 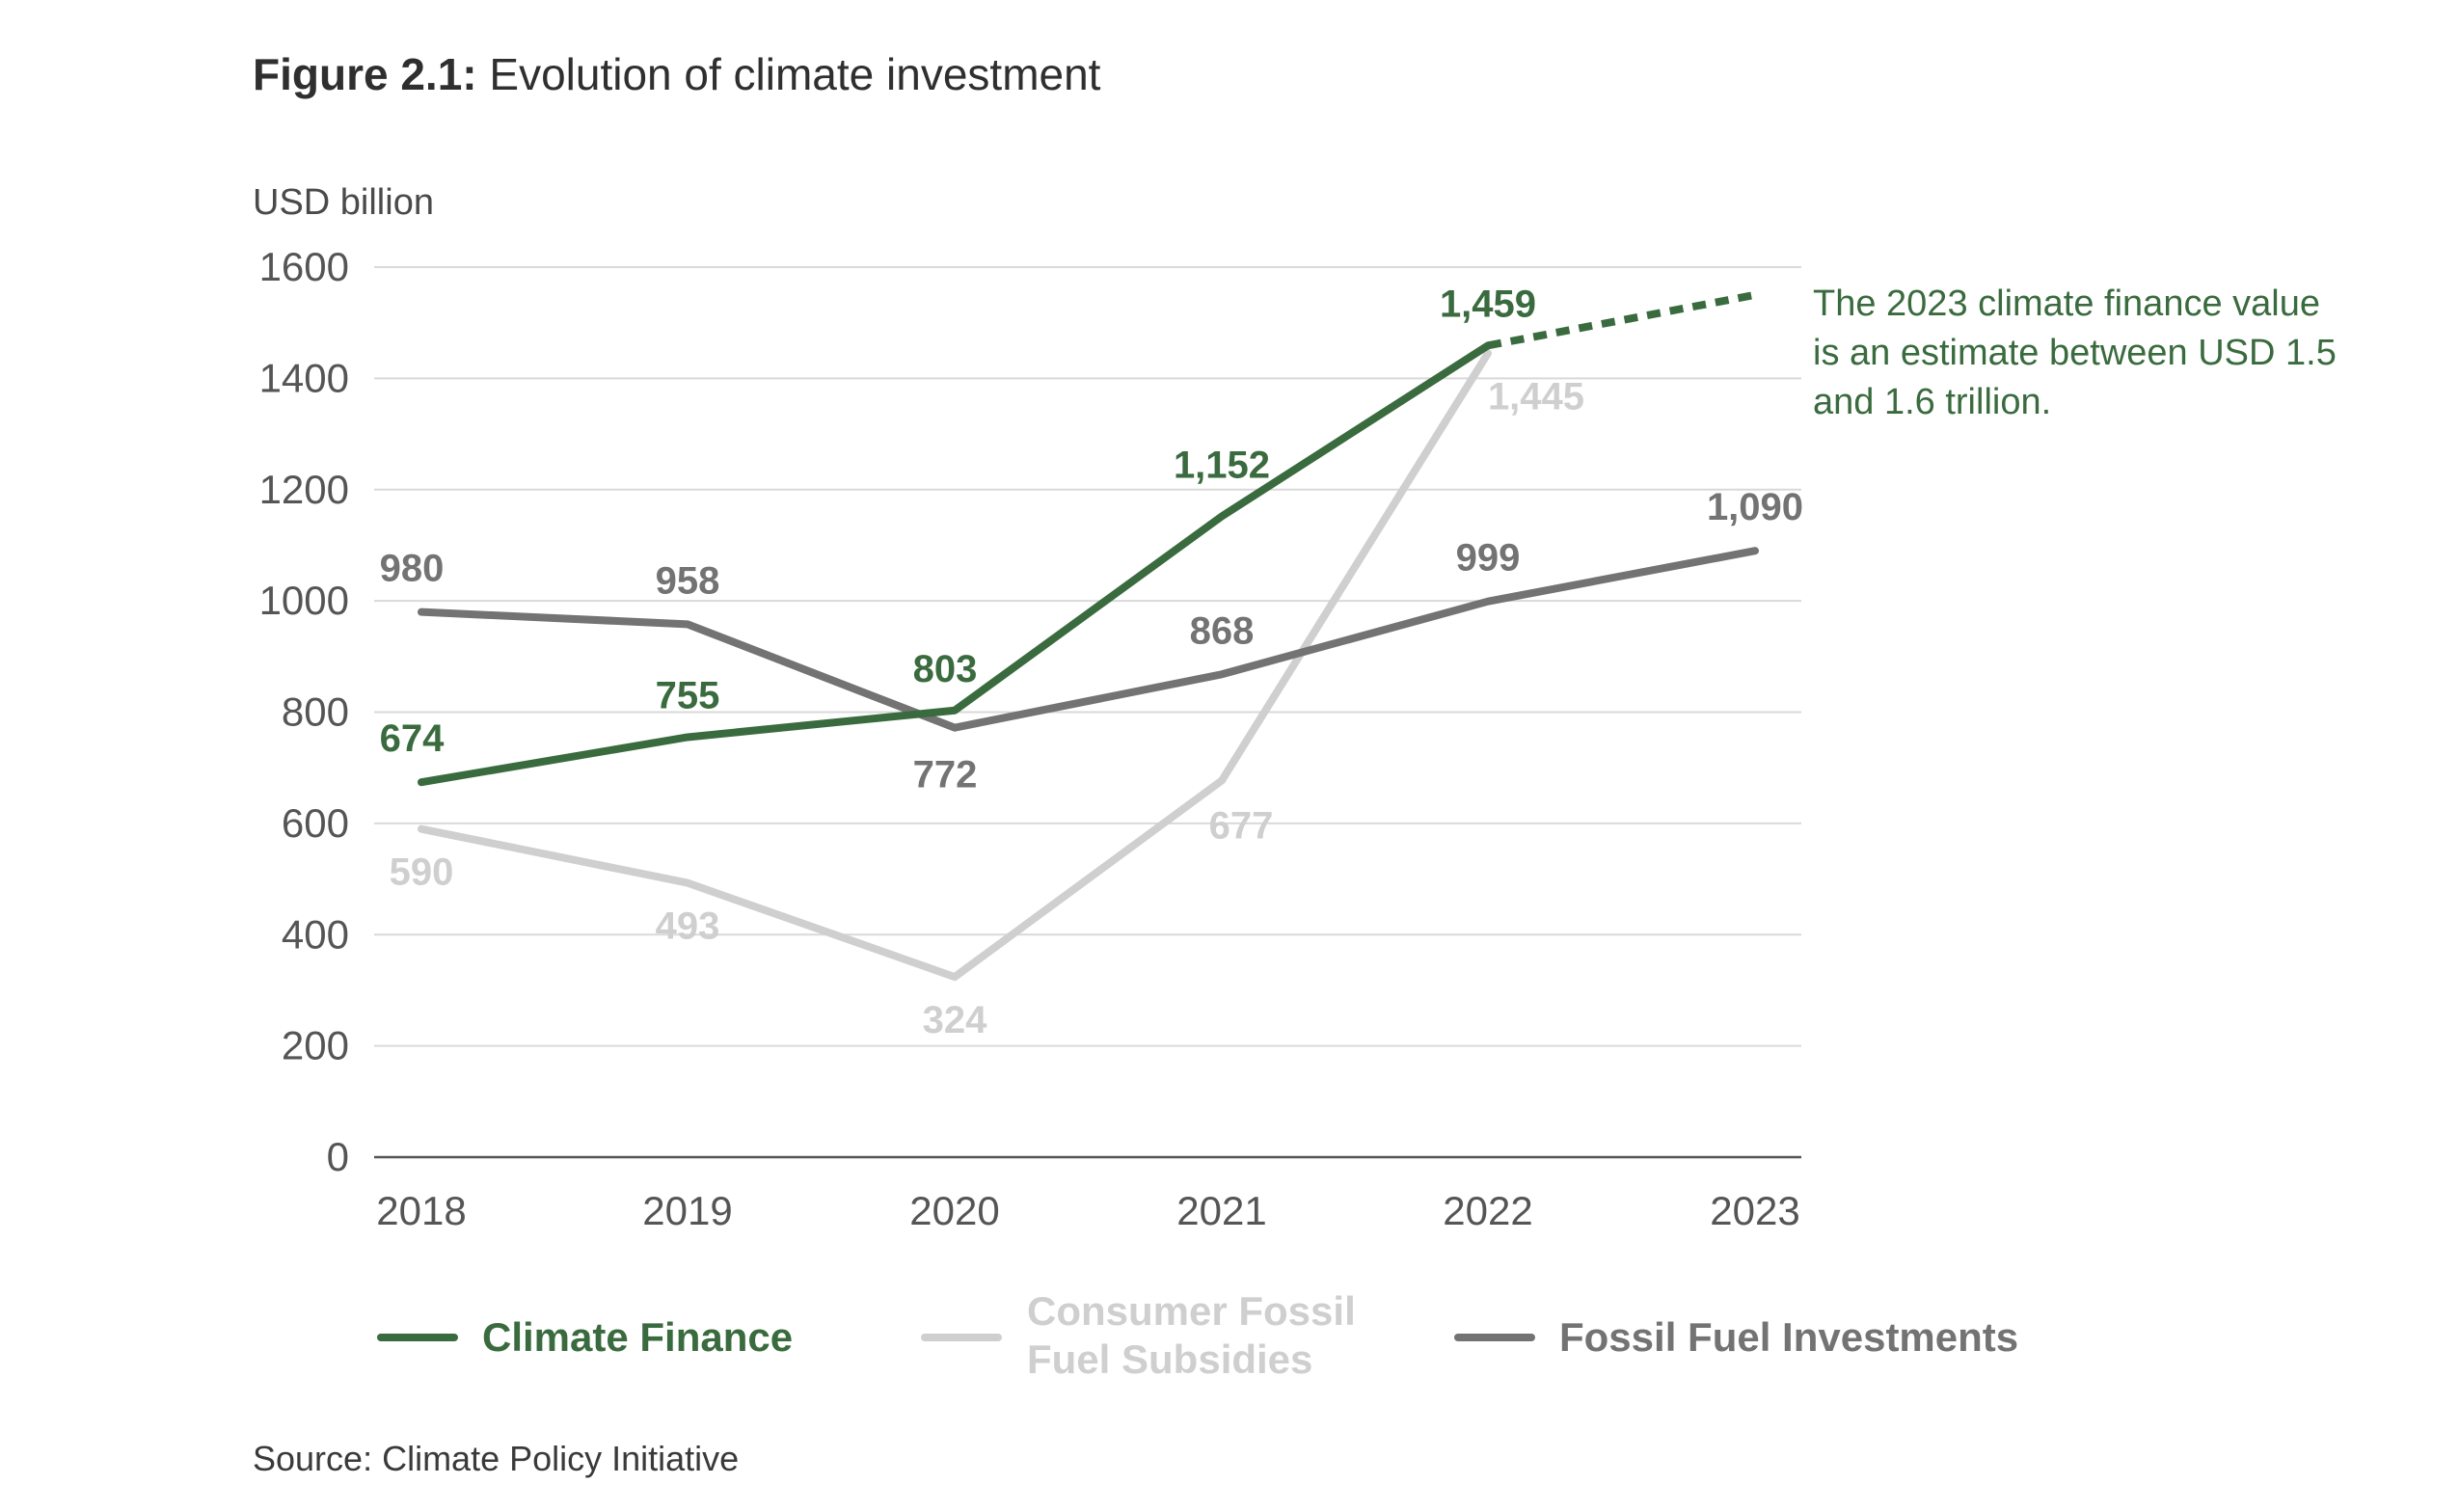 What do you see at coordinates (1488, 304) in the screenshot?
I see `data-label: 1,459` at bounding box center [1488, 304].